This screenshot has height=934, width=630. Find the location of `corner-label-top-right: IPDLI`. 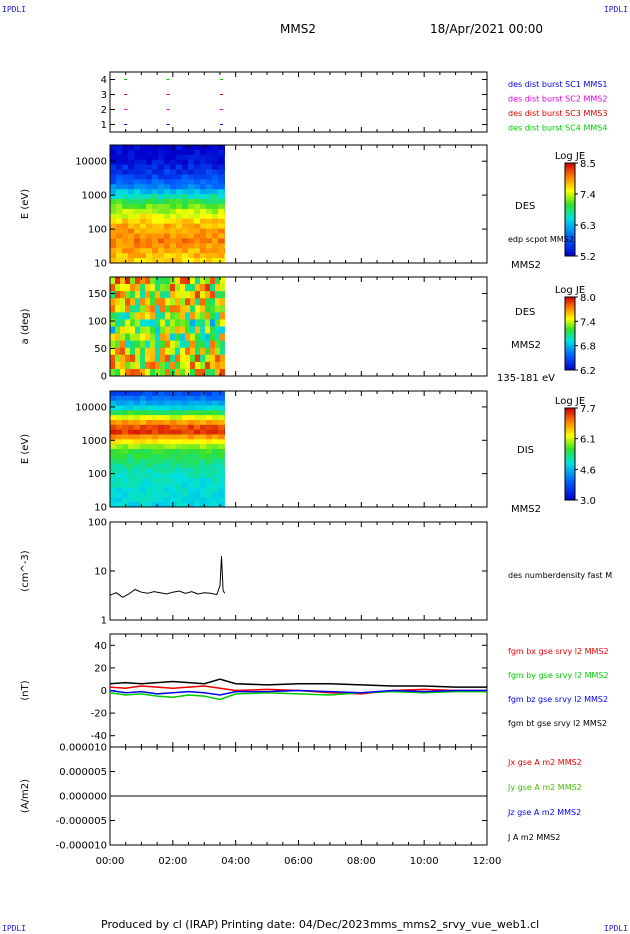

corner-label-top-right: IPDLI is located at coordinates (615, 9).